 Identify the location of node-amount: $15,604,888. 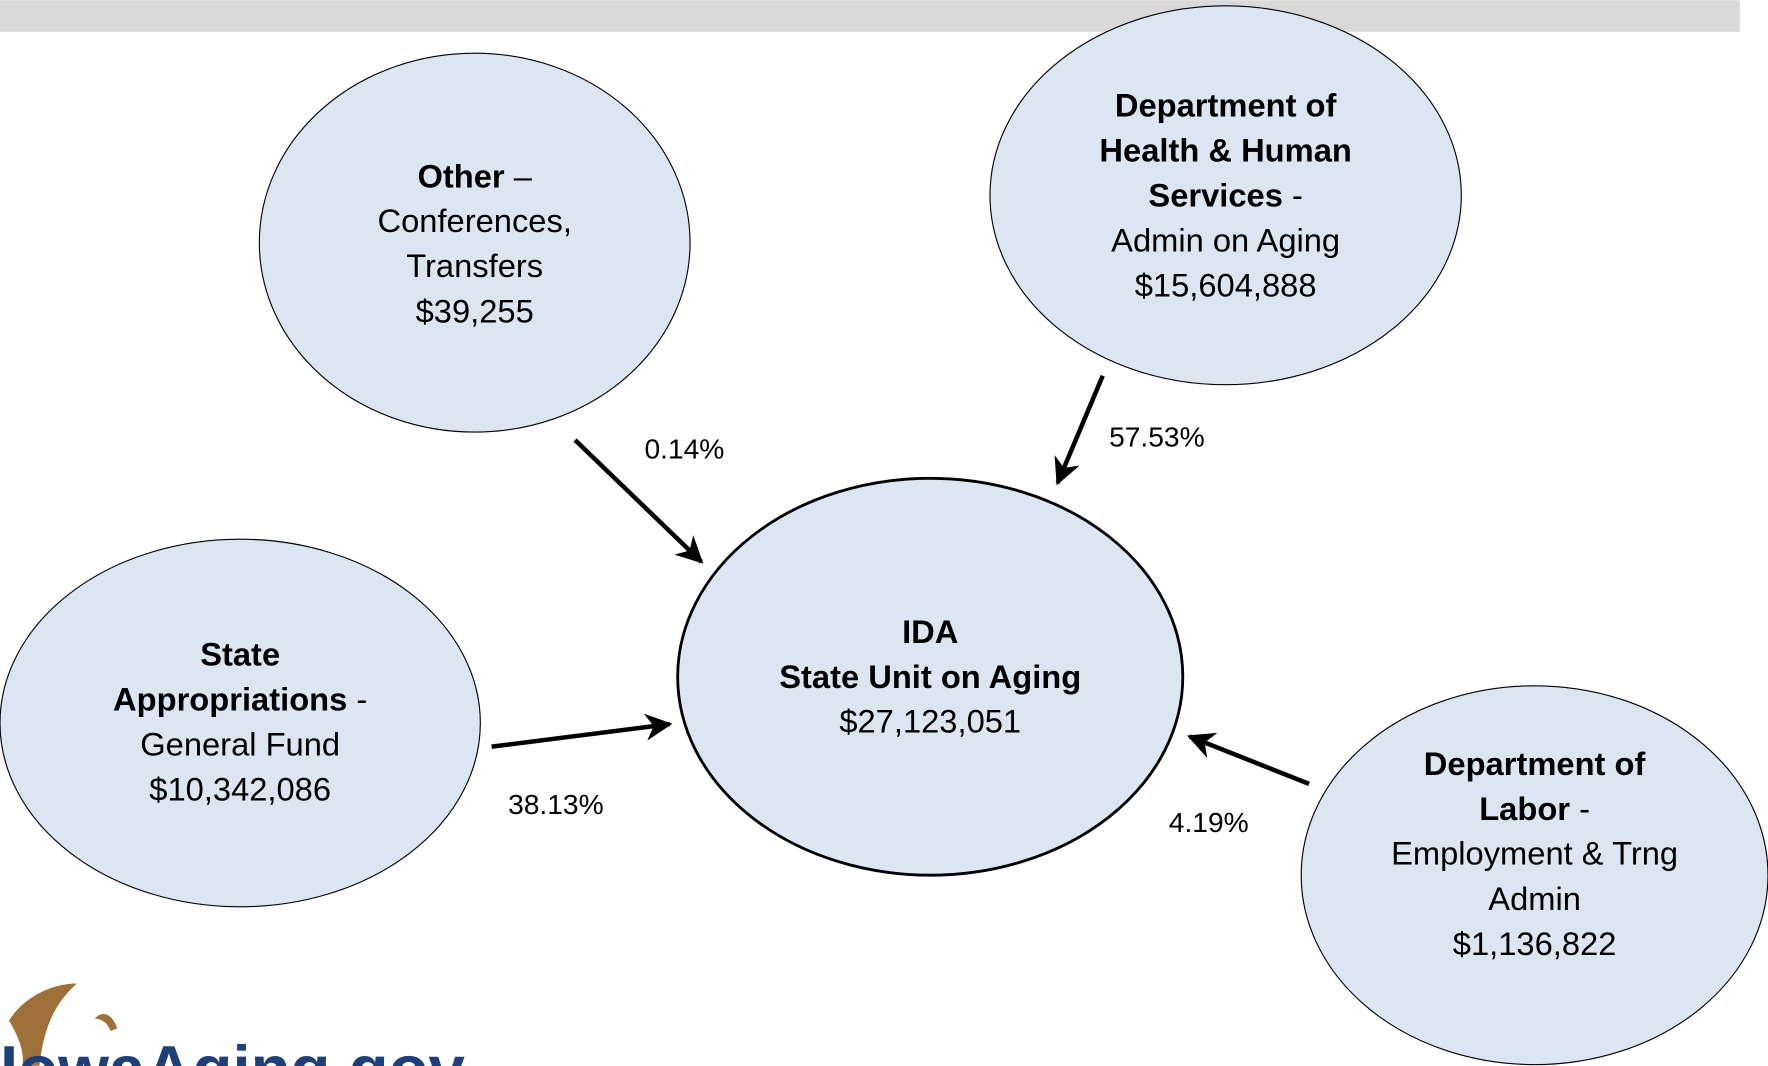
(1226, 284).